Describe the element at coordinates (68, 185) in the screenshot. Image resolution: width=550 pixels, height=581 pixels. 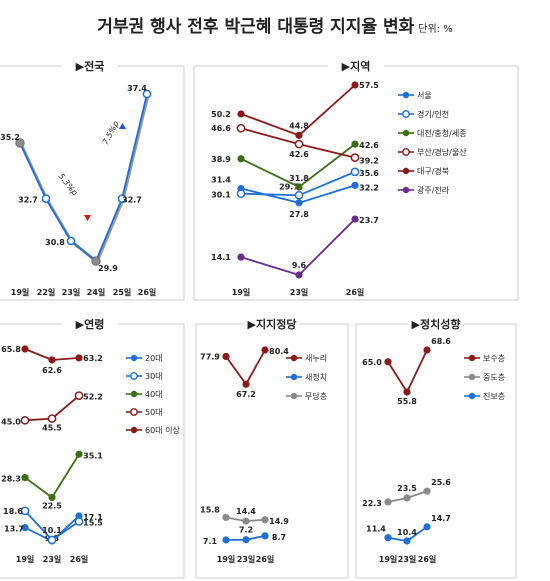
I see `annotation-drop: 5.3%p` at that location.